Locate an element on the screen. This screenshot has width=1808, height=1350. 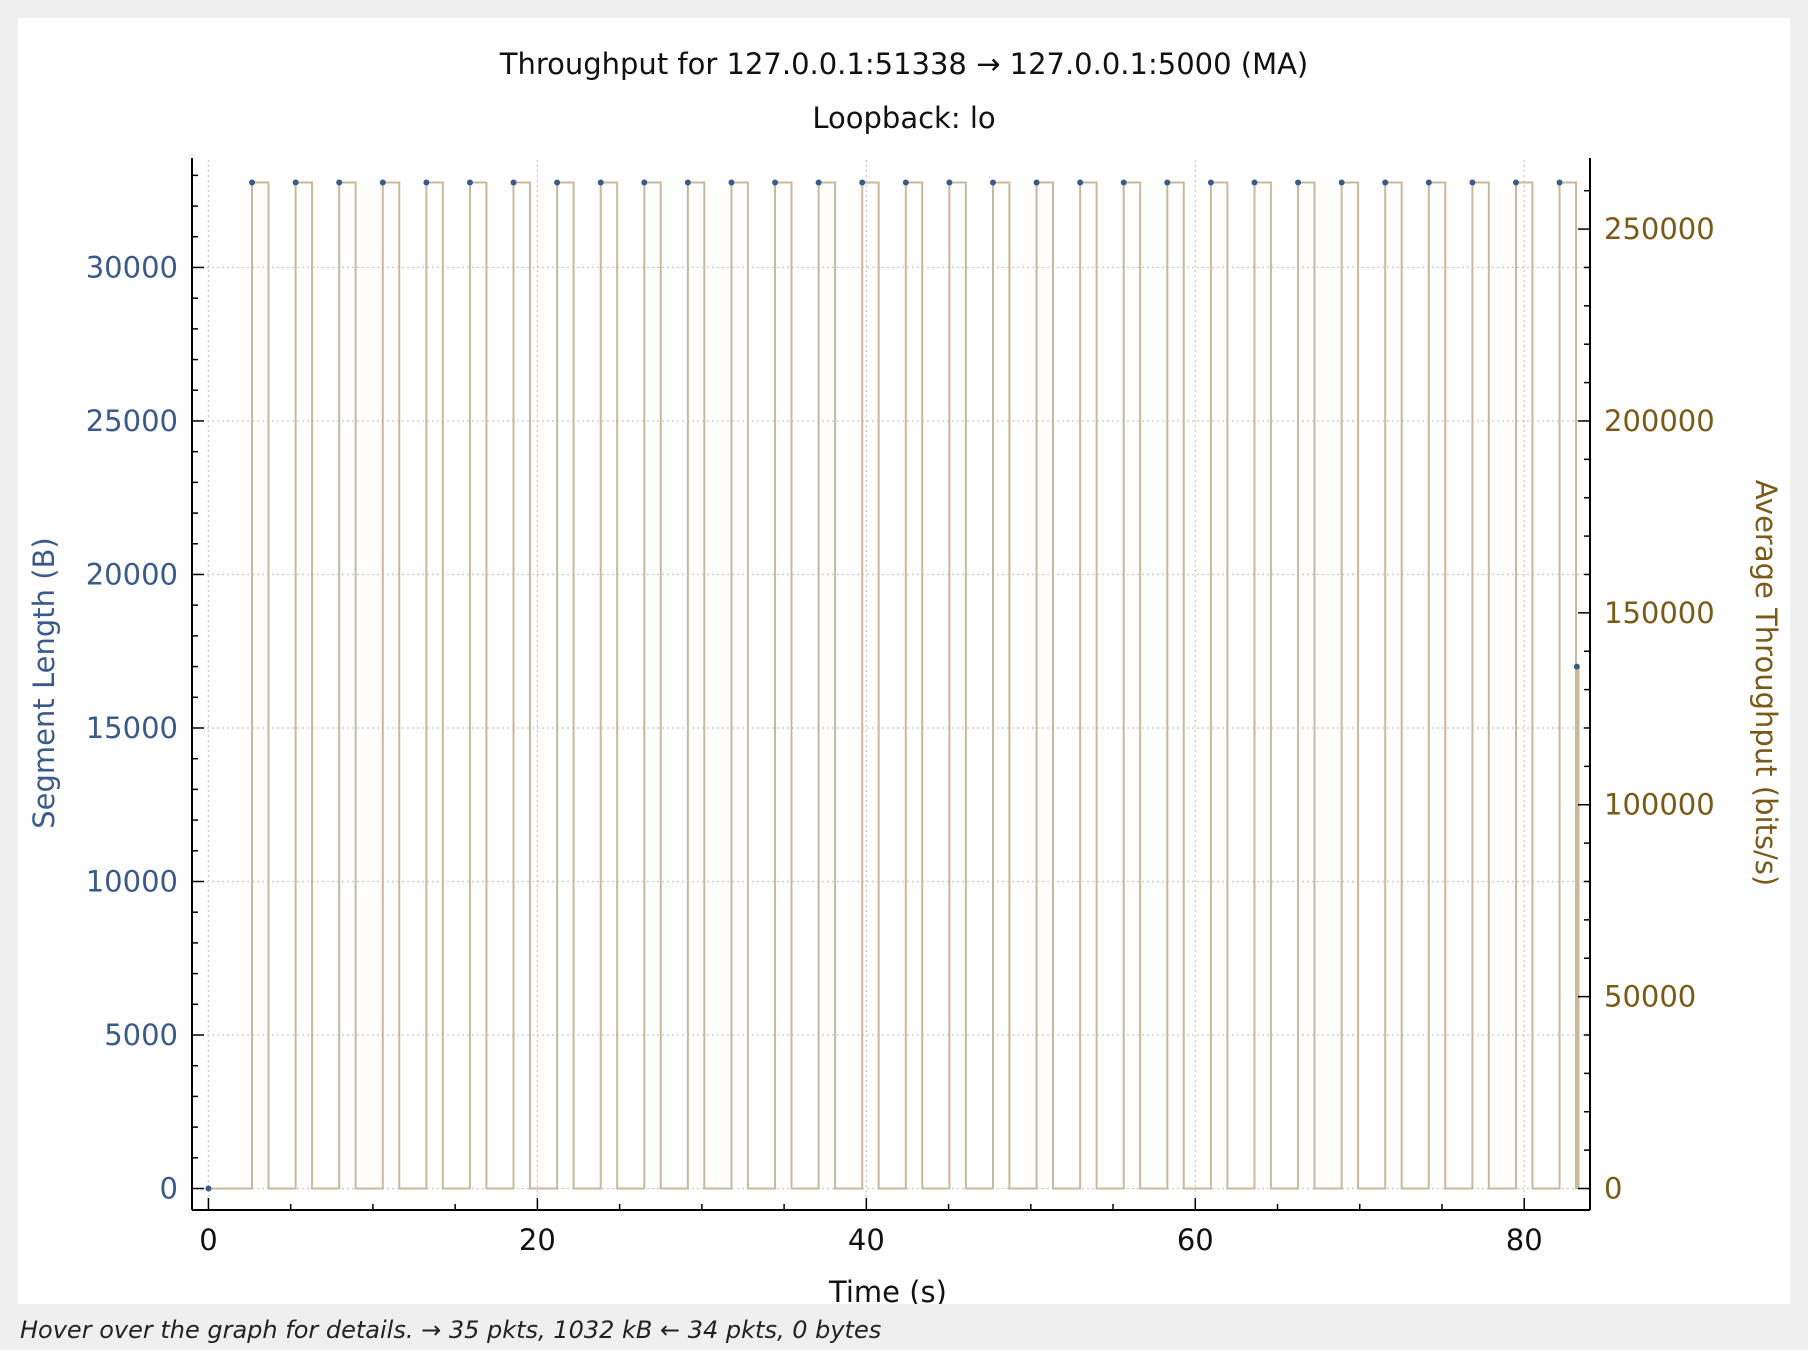
x-tick-label: 60 is located at coordinates (1195, 1240).